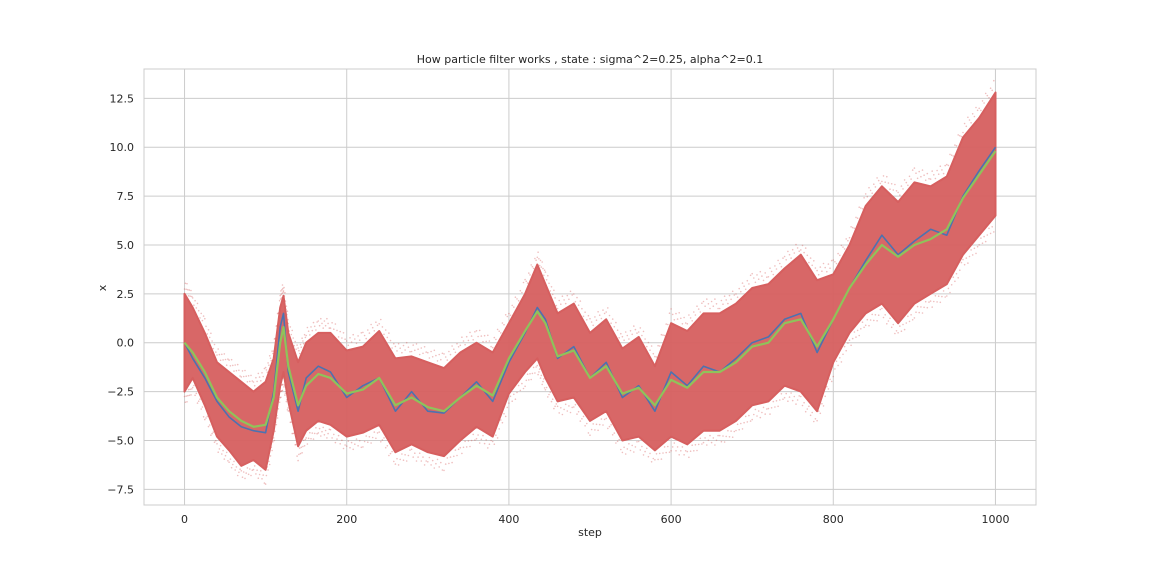  Describe the element at coordinates (595, 519) in the screenshot. I see `x-tick-labels: 0 200 400 600 800 1000` at that location.